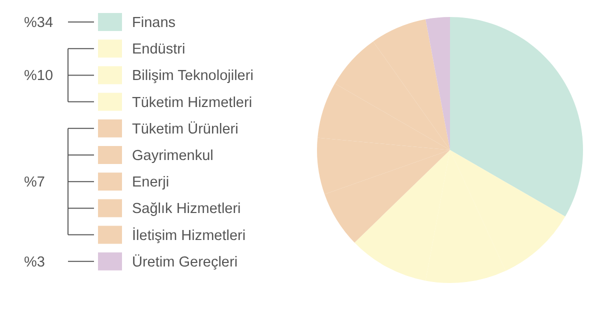 Image resolution: width=591 pixels, height=310 pixels. Describe the element at coordinates (34, 182) in the screenshot. I see `data-label: %7` at that location.